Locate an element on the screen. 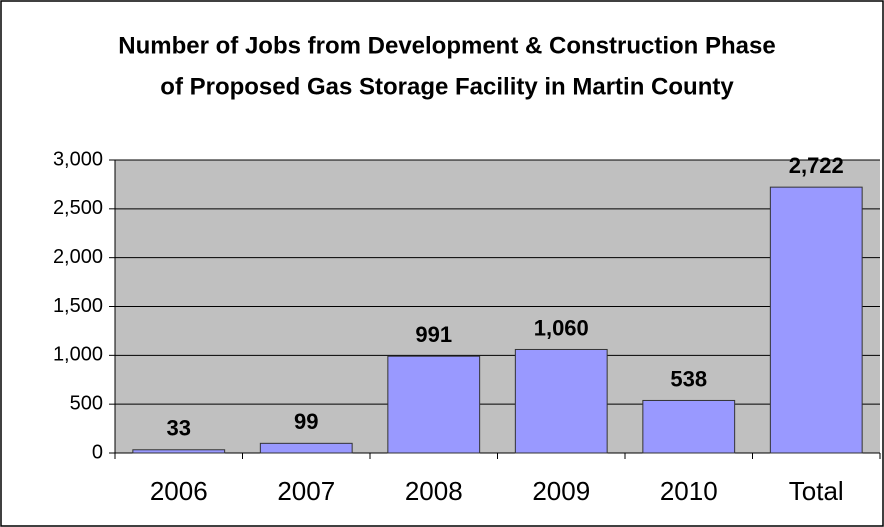  y-tick-label: 3,000 is located at coordinates (78, 159).